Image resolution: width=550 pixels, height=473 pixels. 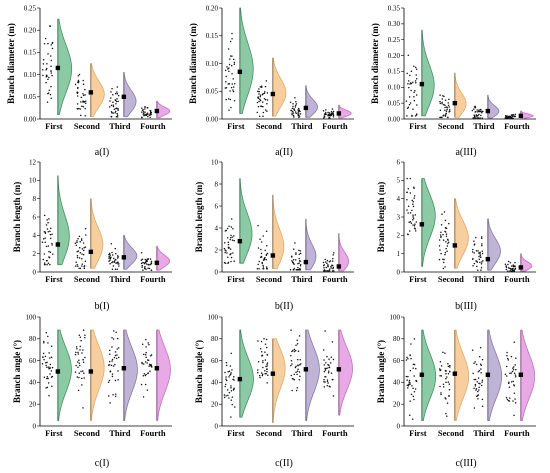 I want to click on y-tick-label: 80, so click(x=397, y=339).